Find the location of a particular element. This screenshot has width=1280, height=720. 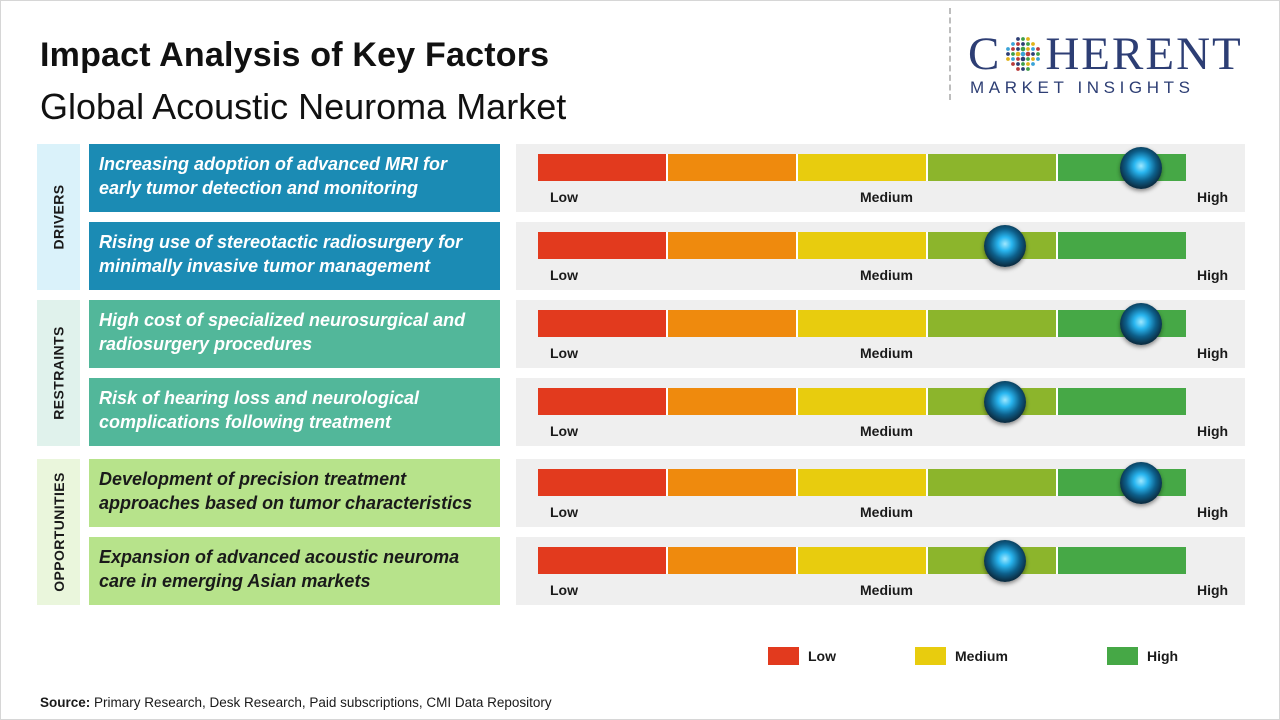

category-label: OPPORTUNITIES is located at coordinates (58, 532).